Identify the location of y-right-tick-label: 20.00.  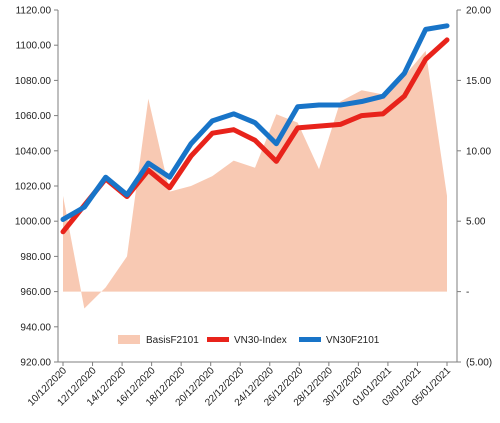
(478, 11).